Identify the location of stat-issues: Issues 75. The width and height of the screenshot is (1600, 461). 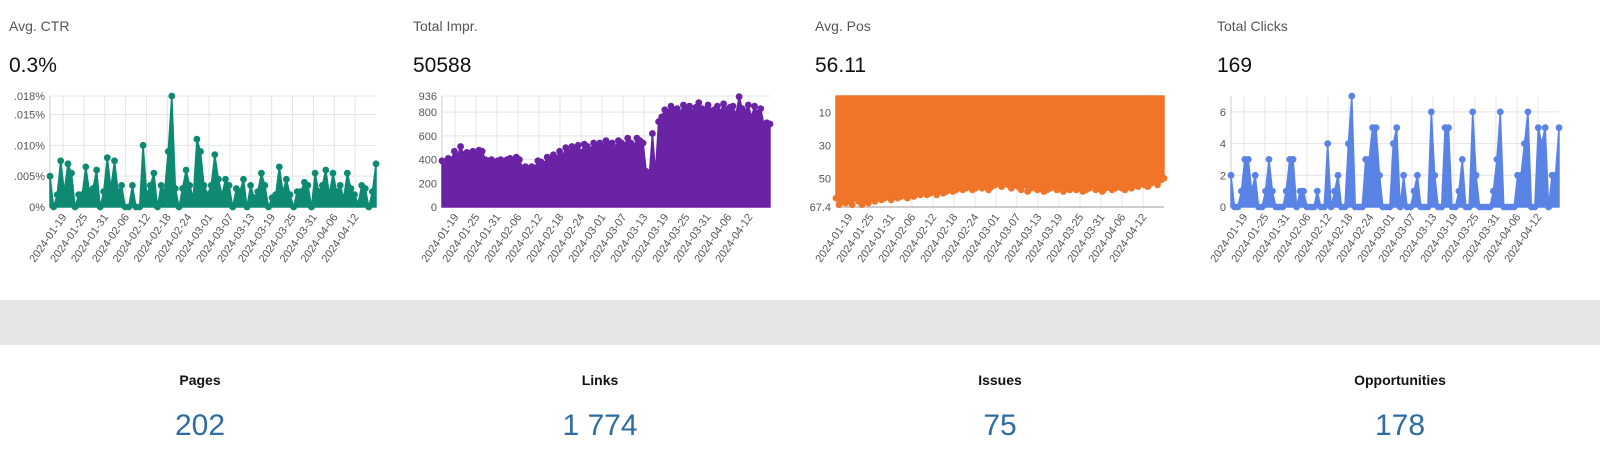
(1000, 403).